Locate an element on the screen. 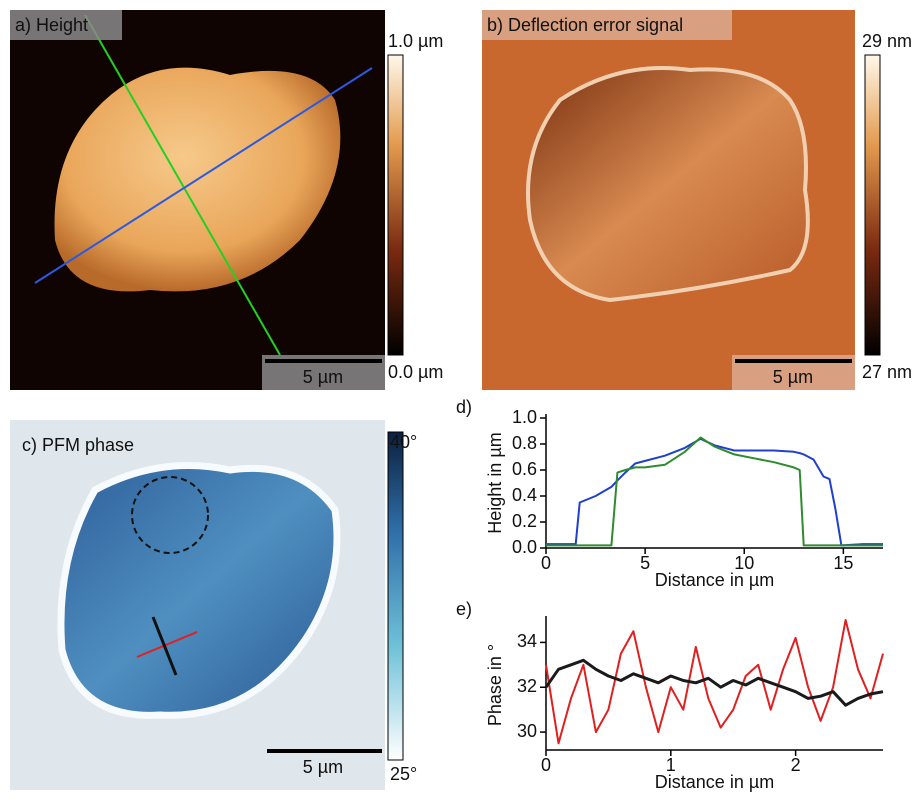 The width and height of the screenshot is (923, 807). x-tick-label: 5 is located at coordinates (645, 563).